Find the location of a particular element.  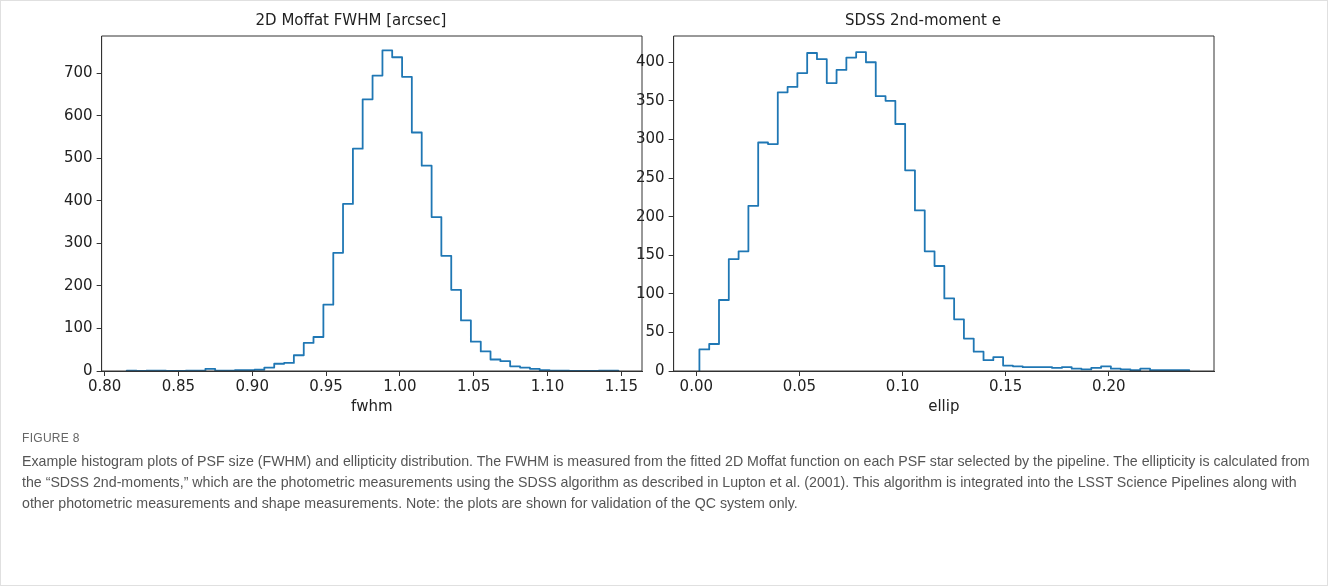

x-tick-label: 1.05 is located at coordinates (473, 385).